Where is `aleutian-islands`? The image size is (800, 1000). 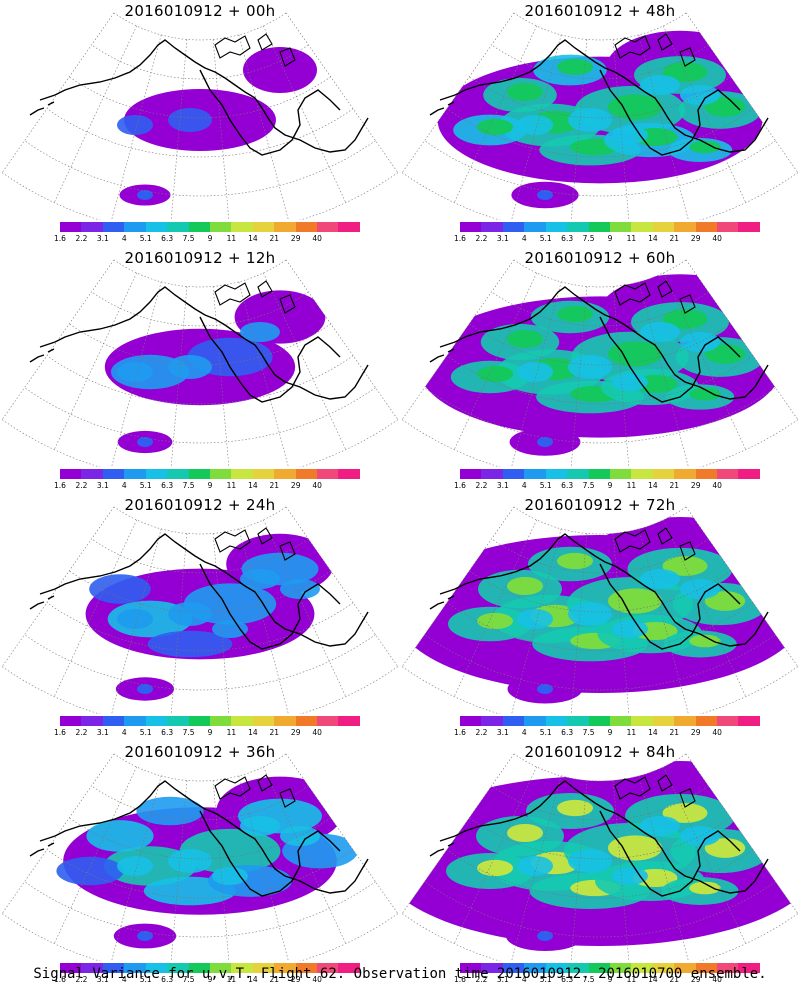 aleutian-islands is located at coordinates (442, 602).